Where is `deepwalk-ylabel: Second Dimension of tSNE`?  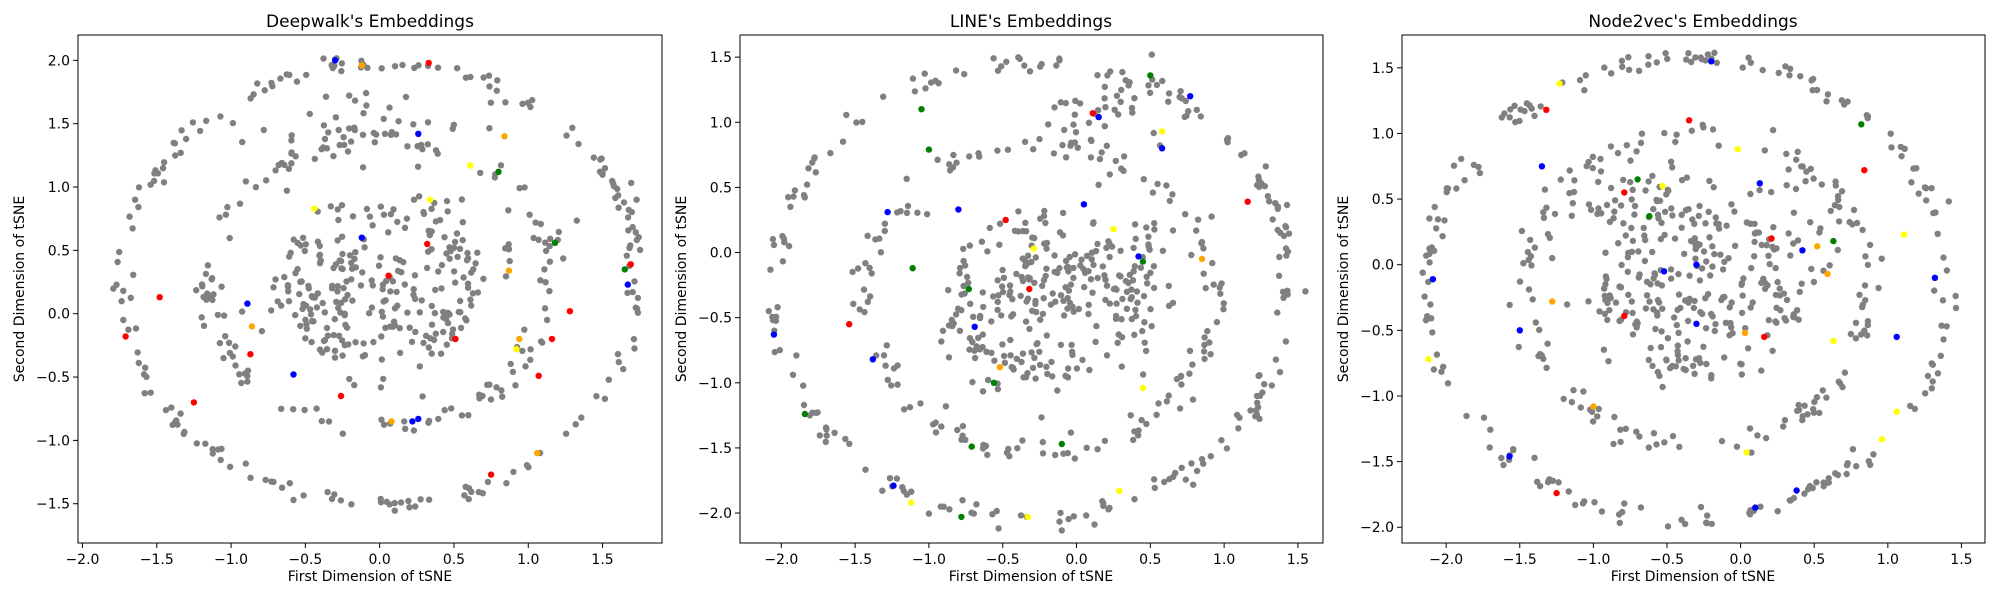 deepwalk-ylabel: Second Dimension of tSNE is located at coordinates (20, 289).